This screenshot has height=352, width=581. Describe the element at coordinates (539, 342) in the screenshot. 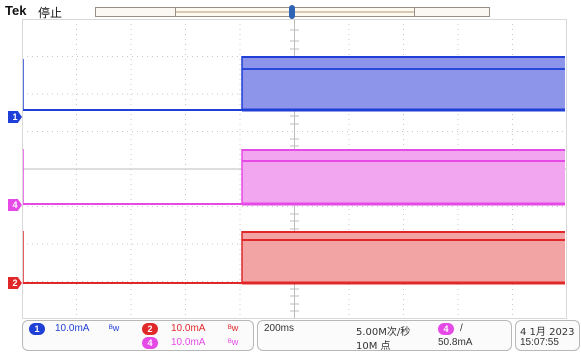

I see `time-label: 15:07:55` at that location.